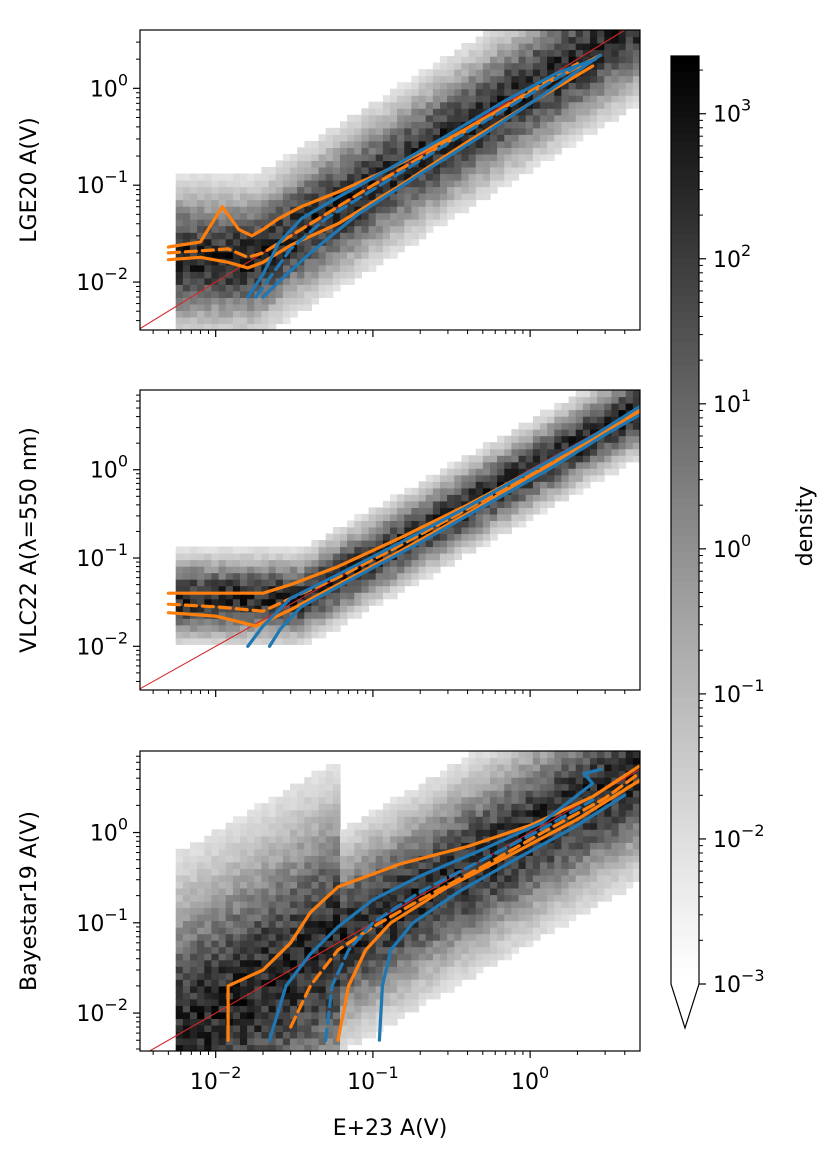 The height and width of the screenshot is (1149, 835). I want to click on colorbar-ticks: 10⁻³ 10⁻² 10⁻¹ 10⁰ 10¹ 10² 10³, so click(732, 533).